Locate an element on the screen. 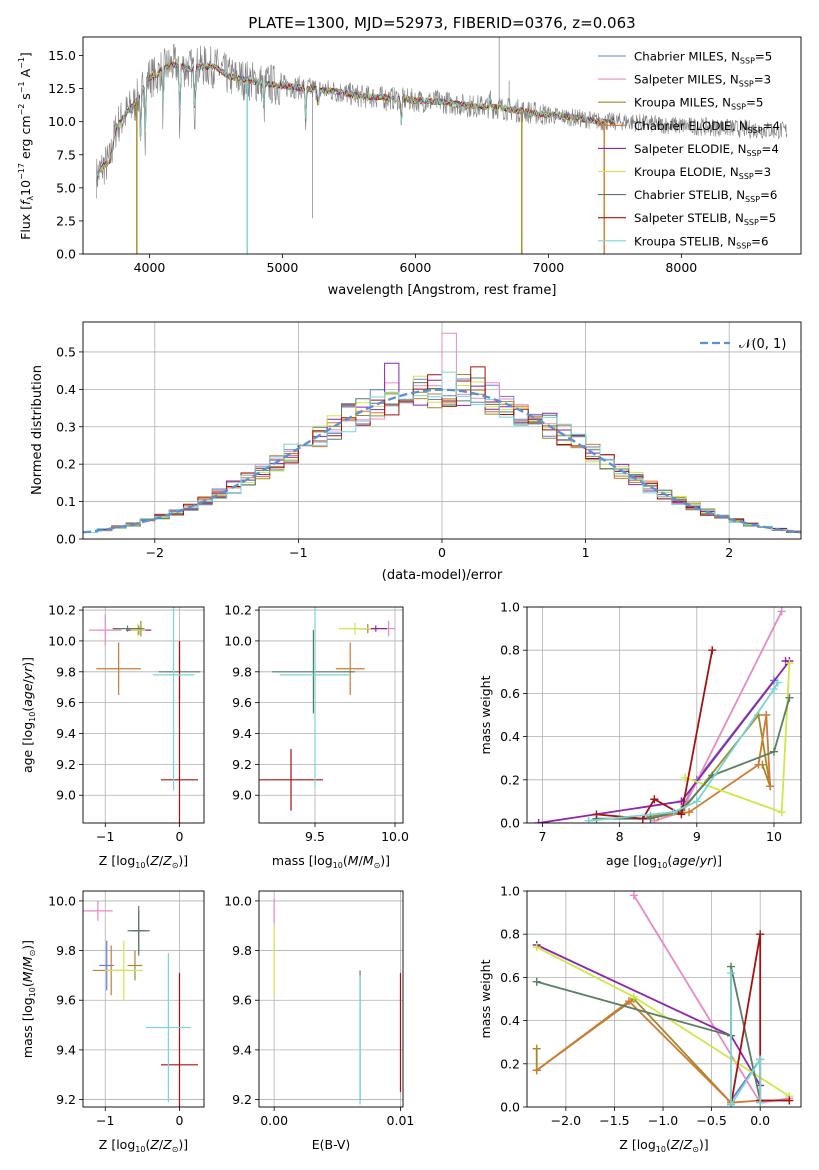  legend-label: Chabrier ELODIE, NSSP=4 is located at coordinates (707, 127).